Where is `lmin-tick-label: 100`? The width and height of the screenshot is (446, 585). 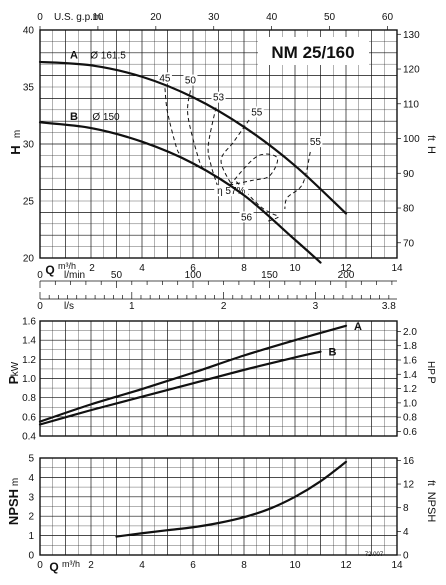
lmin-tick-label: 100 is located at coordinates (193, 275).